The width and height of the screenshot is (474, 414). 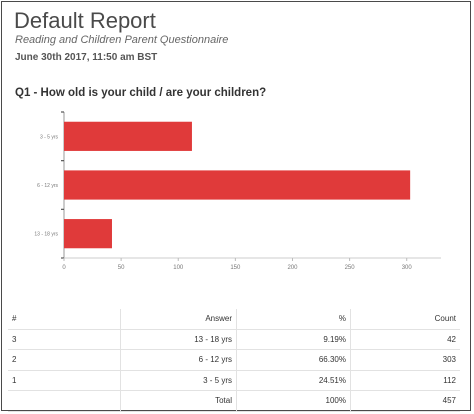 I want to click on table-row: 1 3 - 5 yrs 24.51% 112, so click(x=234, y=380).